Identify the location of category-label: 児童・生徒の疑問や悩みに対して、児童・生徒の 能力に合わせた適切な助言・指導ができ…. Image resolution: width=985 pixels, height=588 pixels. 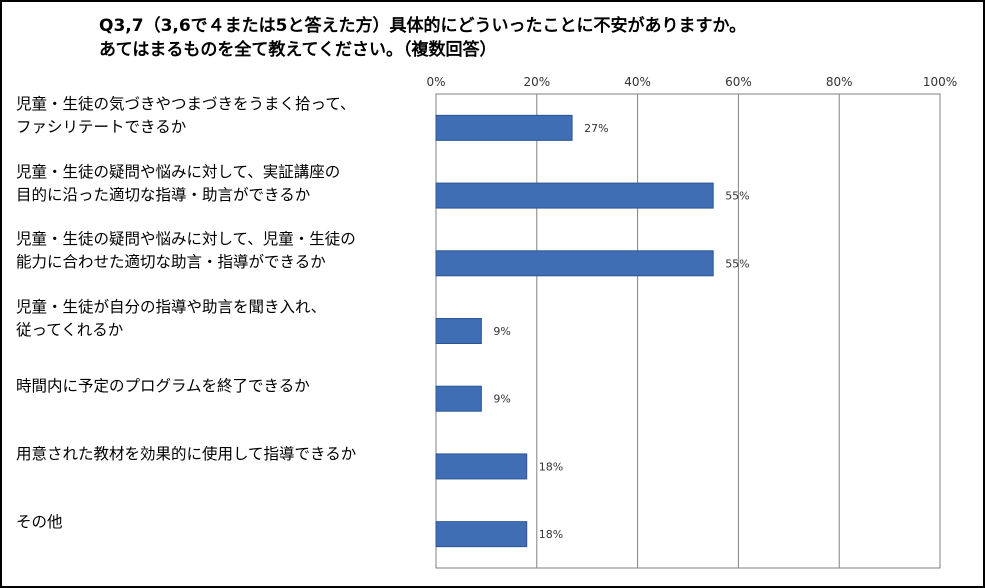
(221, 251).